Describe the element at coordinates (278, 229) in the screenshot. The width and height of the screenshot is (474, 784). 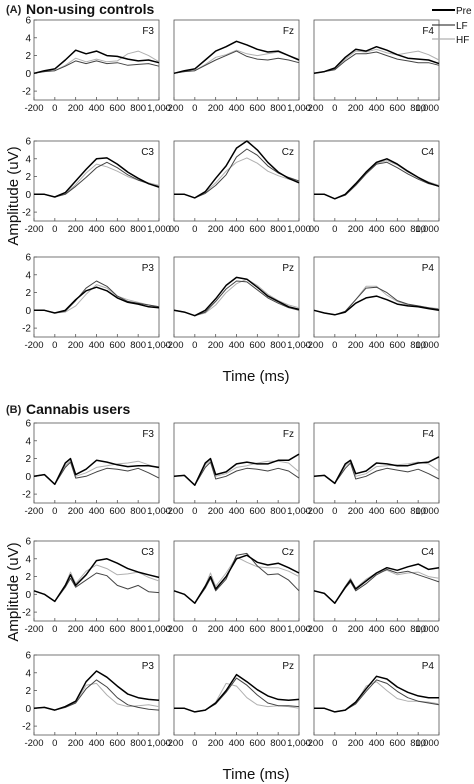
I see `panel-a-cz-x-tick-label: 800` at that location.